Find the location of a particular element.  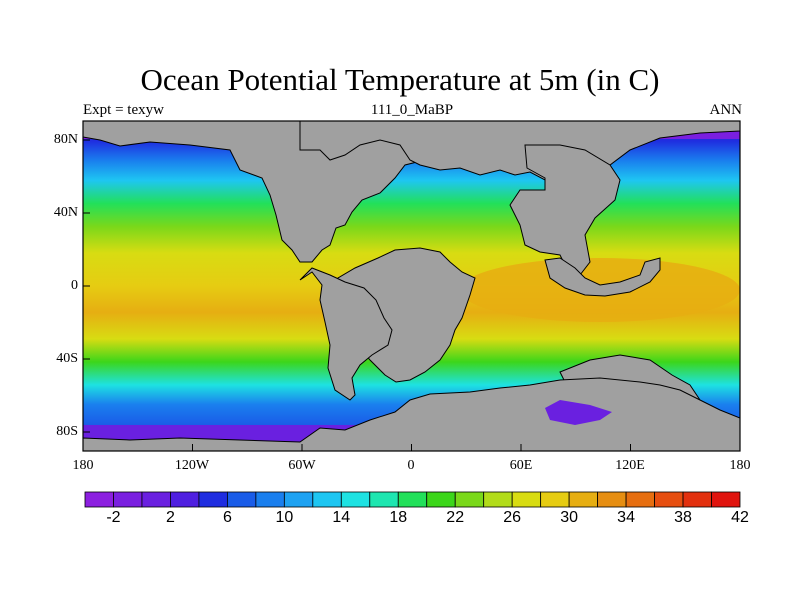

colorbar-label: -2 is located at coordinates (113, 517).